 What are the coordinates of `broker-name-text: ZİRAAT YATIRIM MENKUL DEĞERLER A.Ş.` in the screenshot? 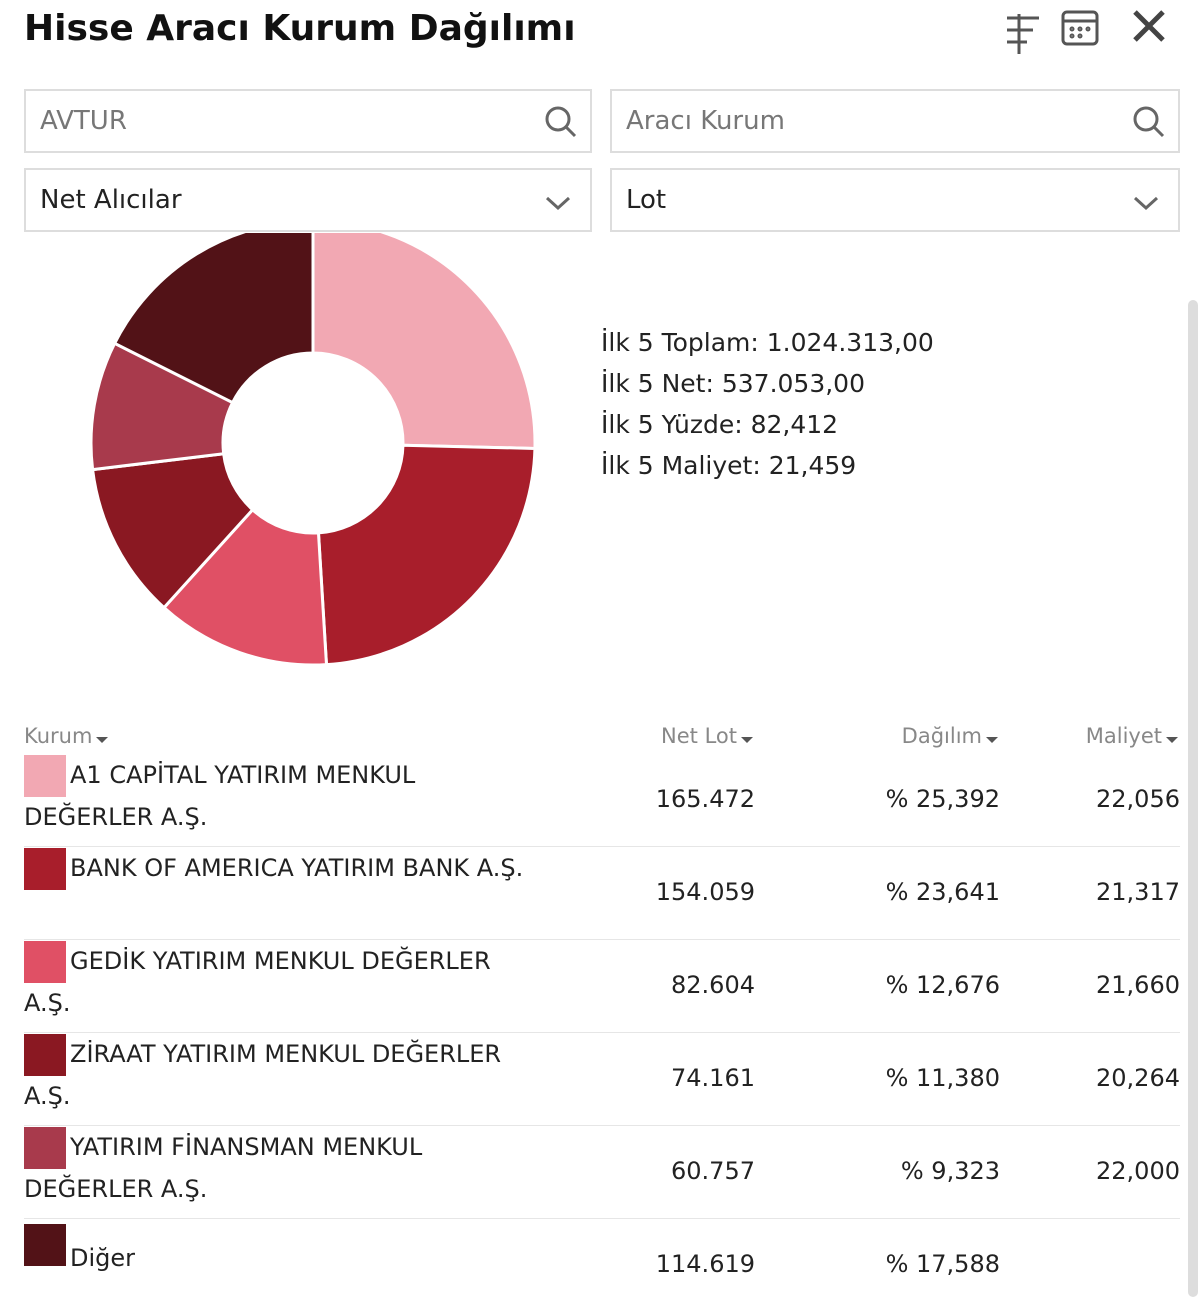 It's located at (263, 1075).